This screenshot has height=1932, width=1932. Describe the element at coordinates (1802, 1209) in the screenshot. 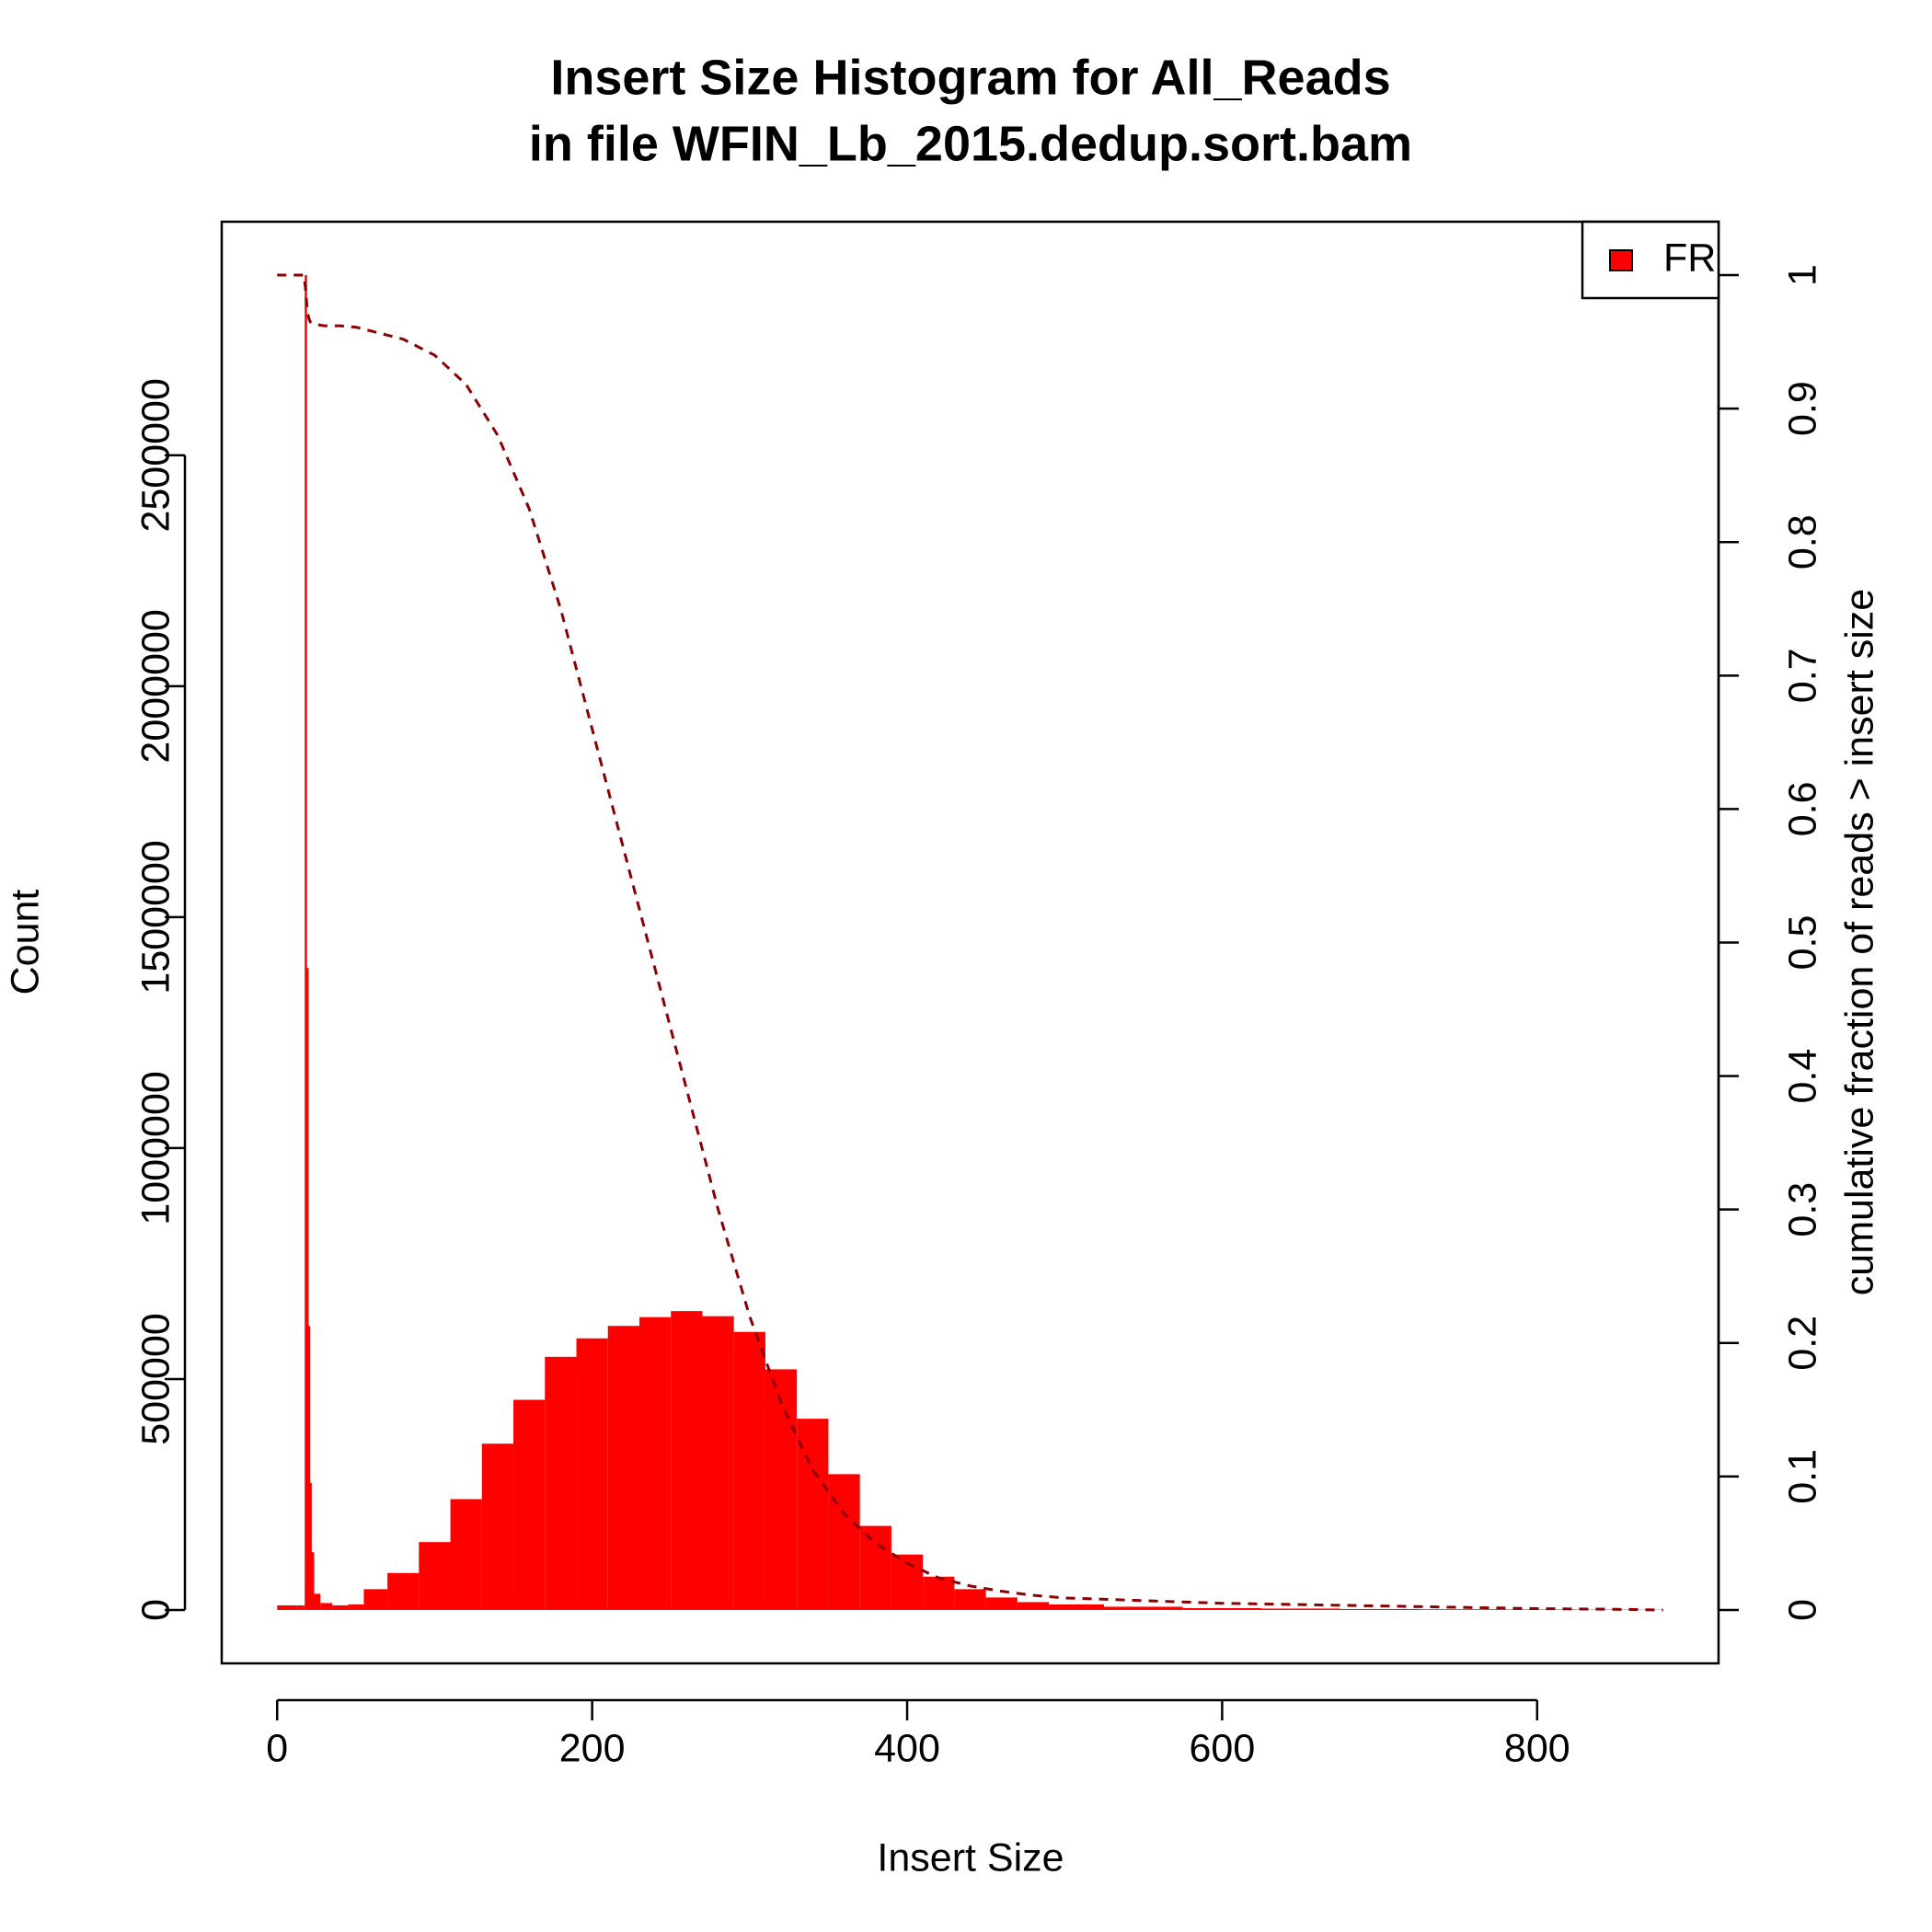

I see `y2-tick-label: 0.3` at that location.